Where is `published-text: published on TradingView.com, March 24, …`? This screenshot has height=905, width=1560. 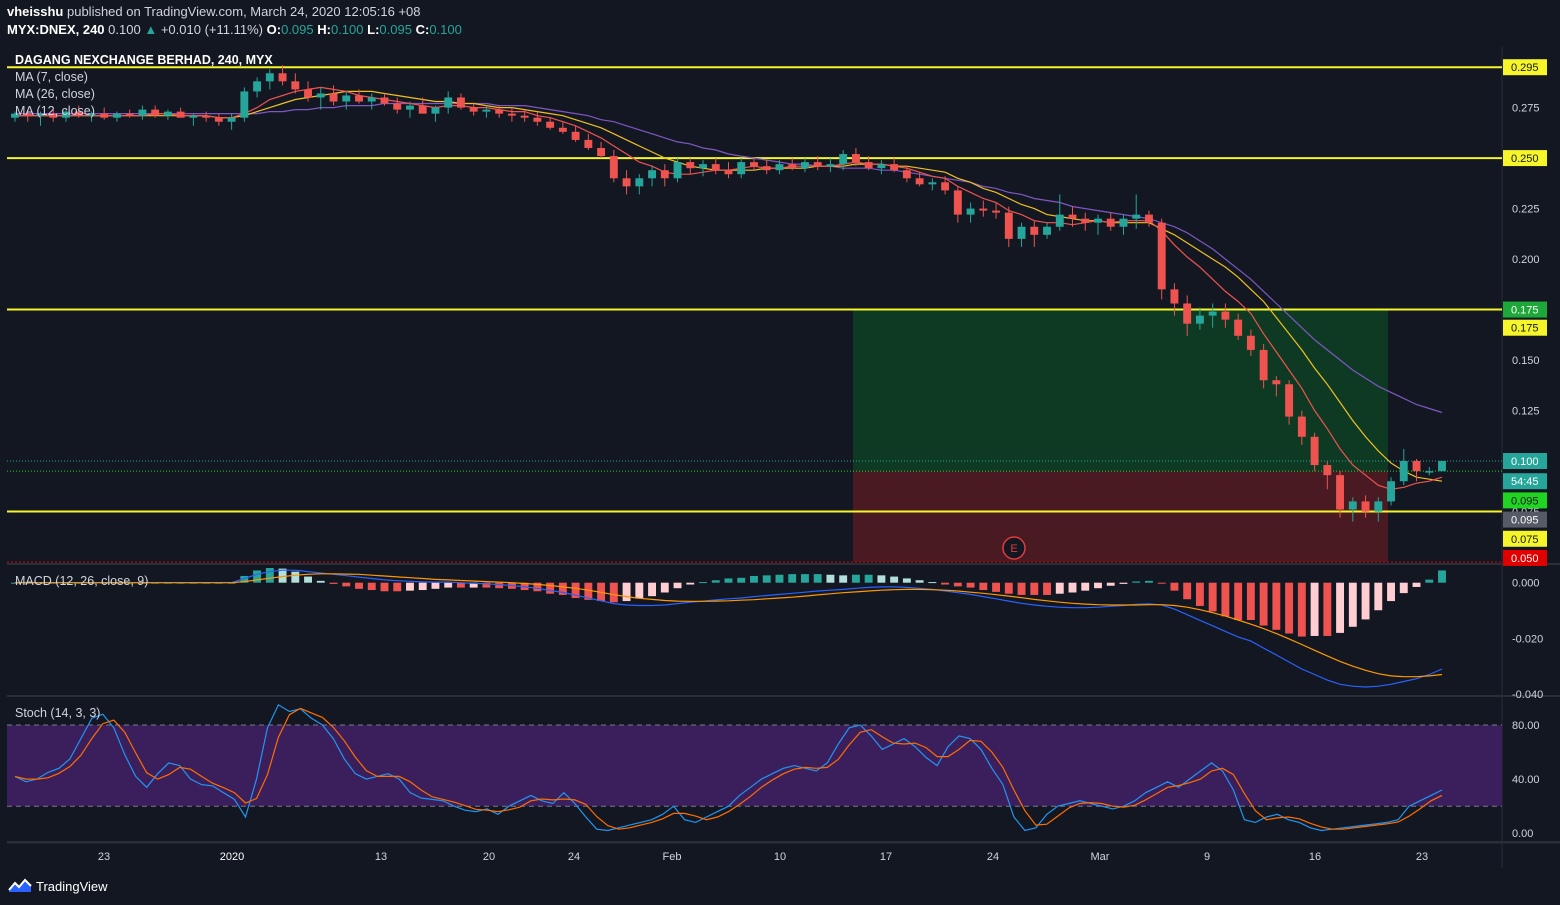
published-text: published on TradingView.com, March 24, … is located at coordinates (243, 11).